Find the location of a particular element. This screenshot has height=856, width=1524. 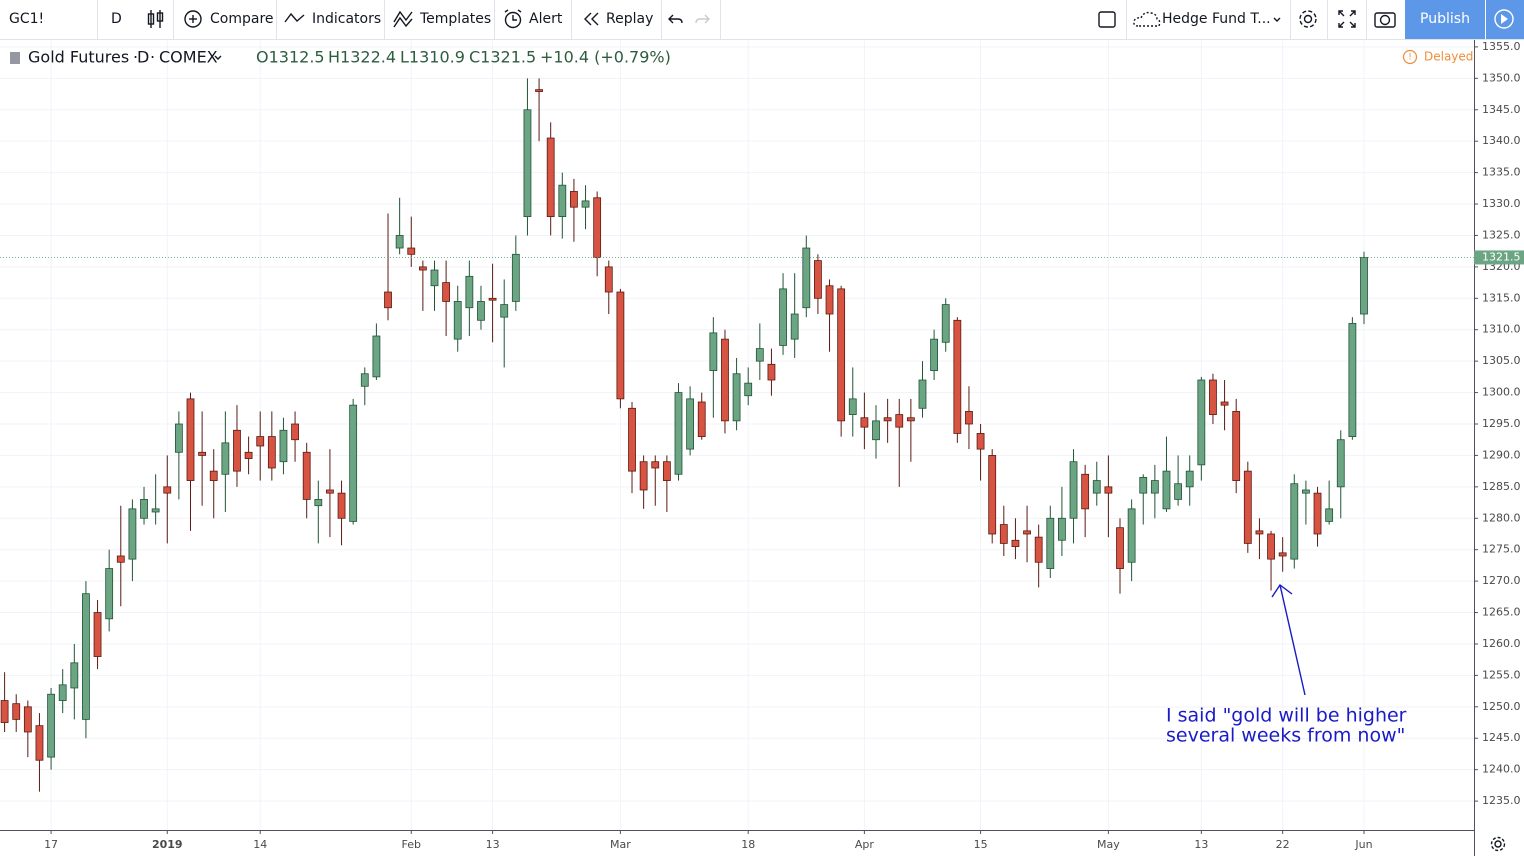

templates-button: Templates is located at coordinates (455, 19).